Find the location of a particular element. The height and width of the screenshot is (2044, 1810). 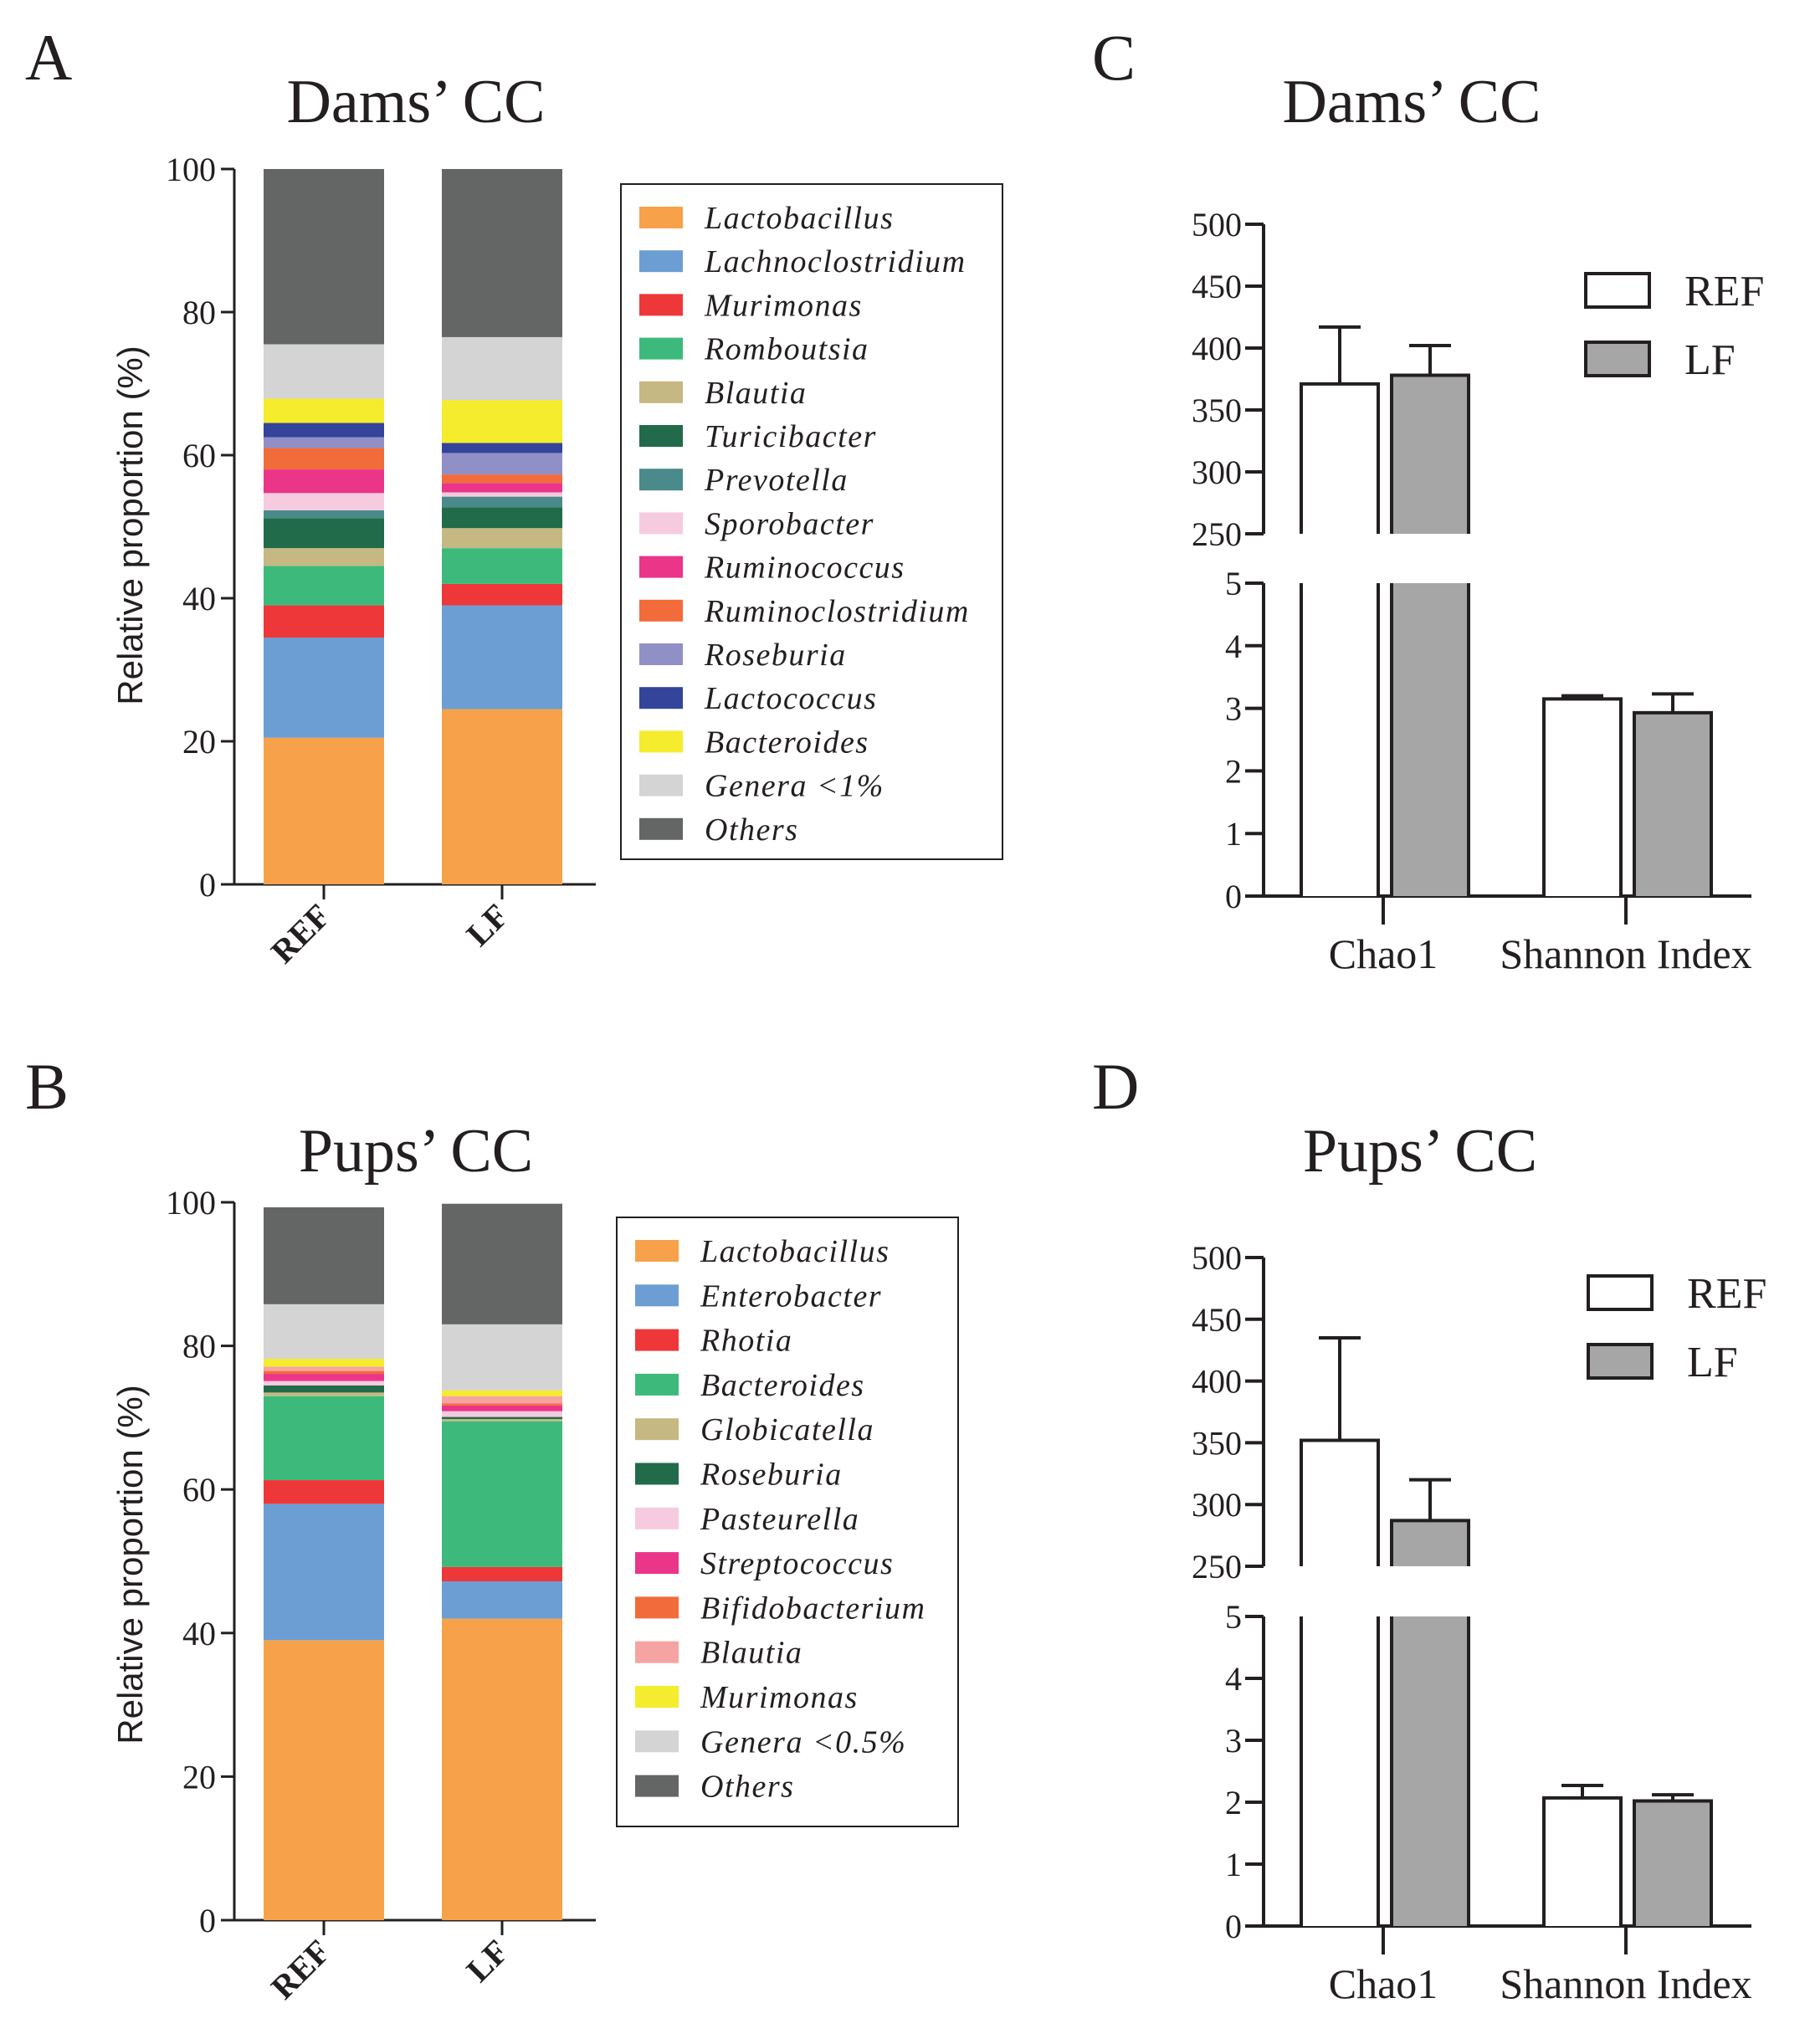

c-legend-swatch-ref is located at coordinates (1617, 290).